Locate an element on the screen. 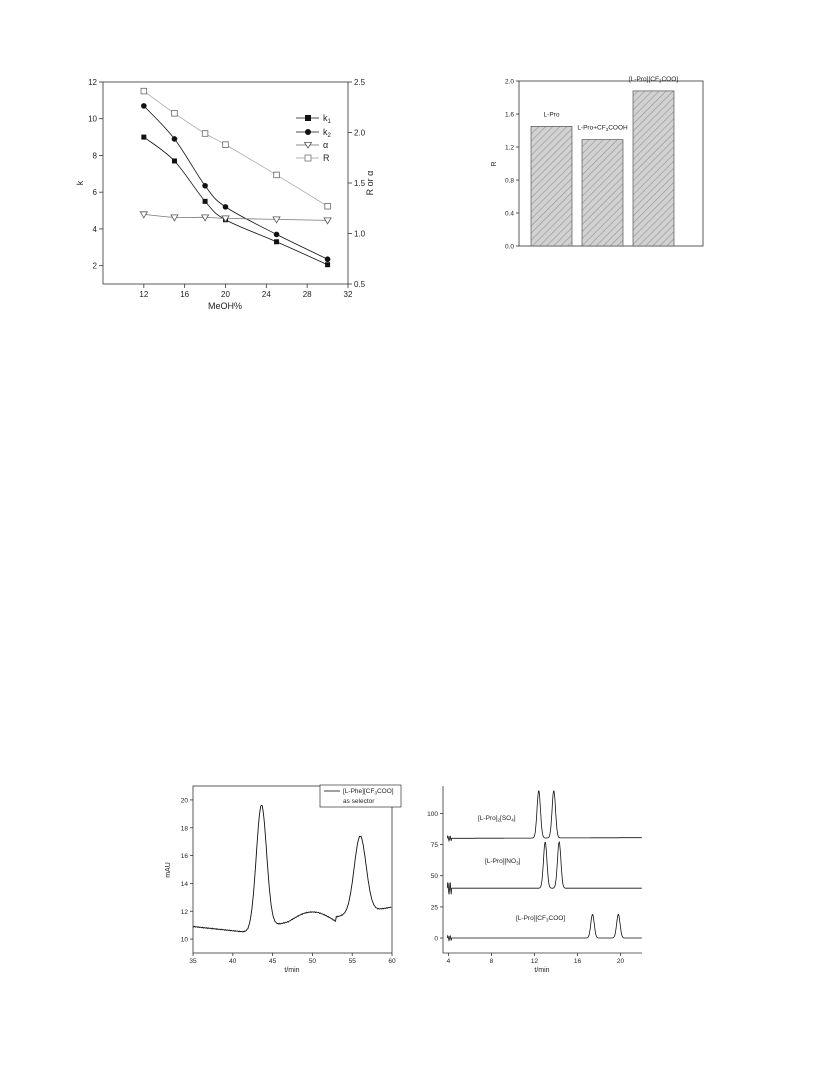 The width and height of the screenshot is (816, 1079). trace-label-no3: [L-Pro][NO3] is located at coordinates (503, 862).